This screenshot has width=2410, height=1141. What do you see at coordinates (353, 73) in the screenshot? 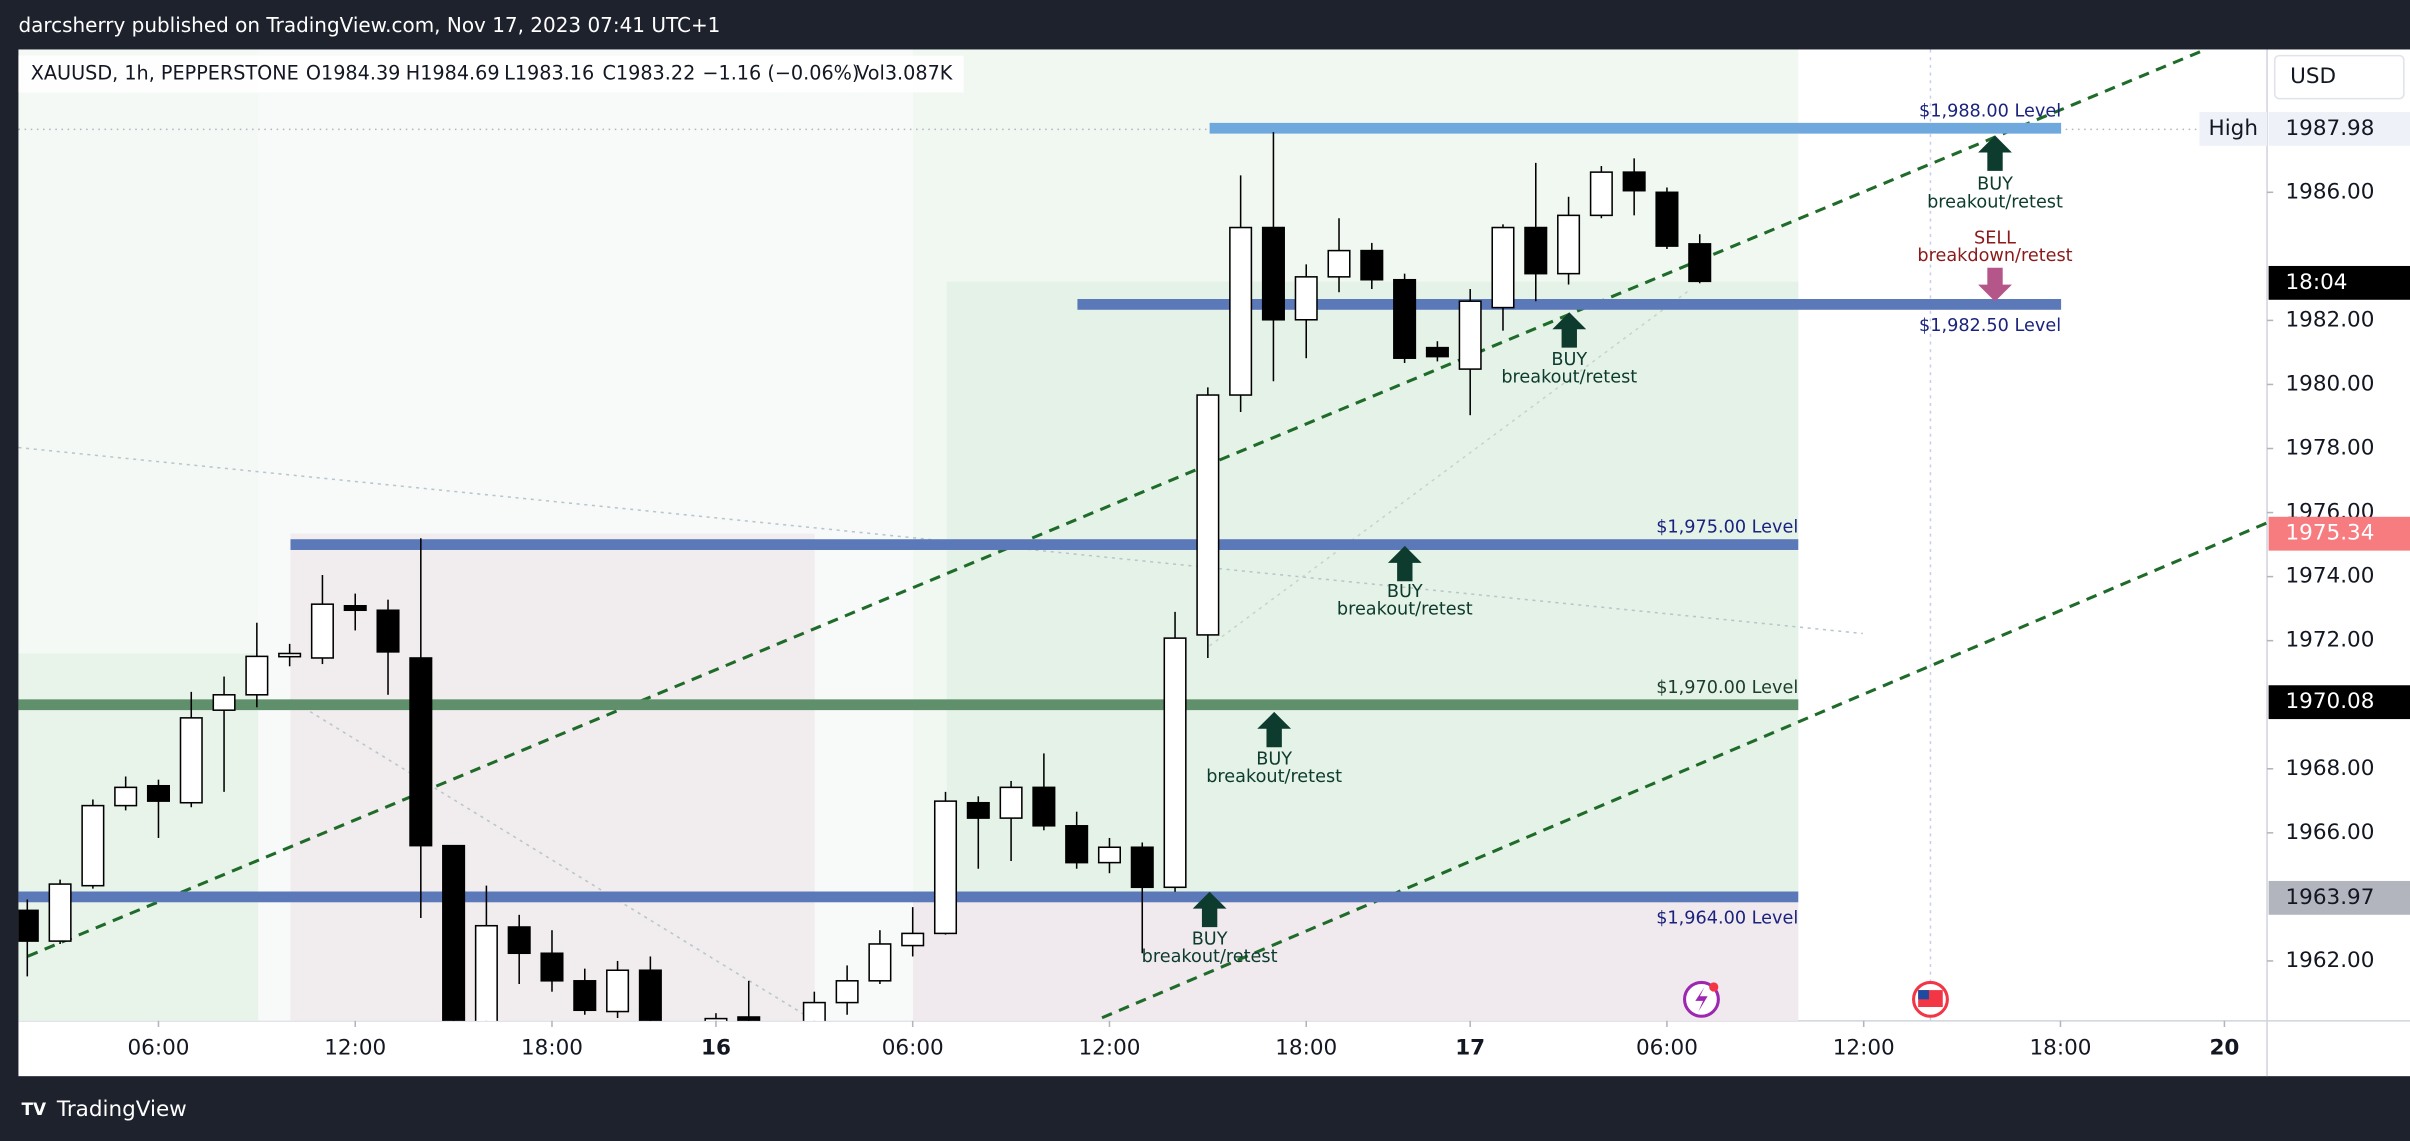
I see `ohlc-open: O1984.39` at bounding box center [353, 73].